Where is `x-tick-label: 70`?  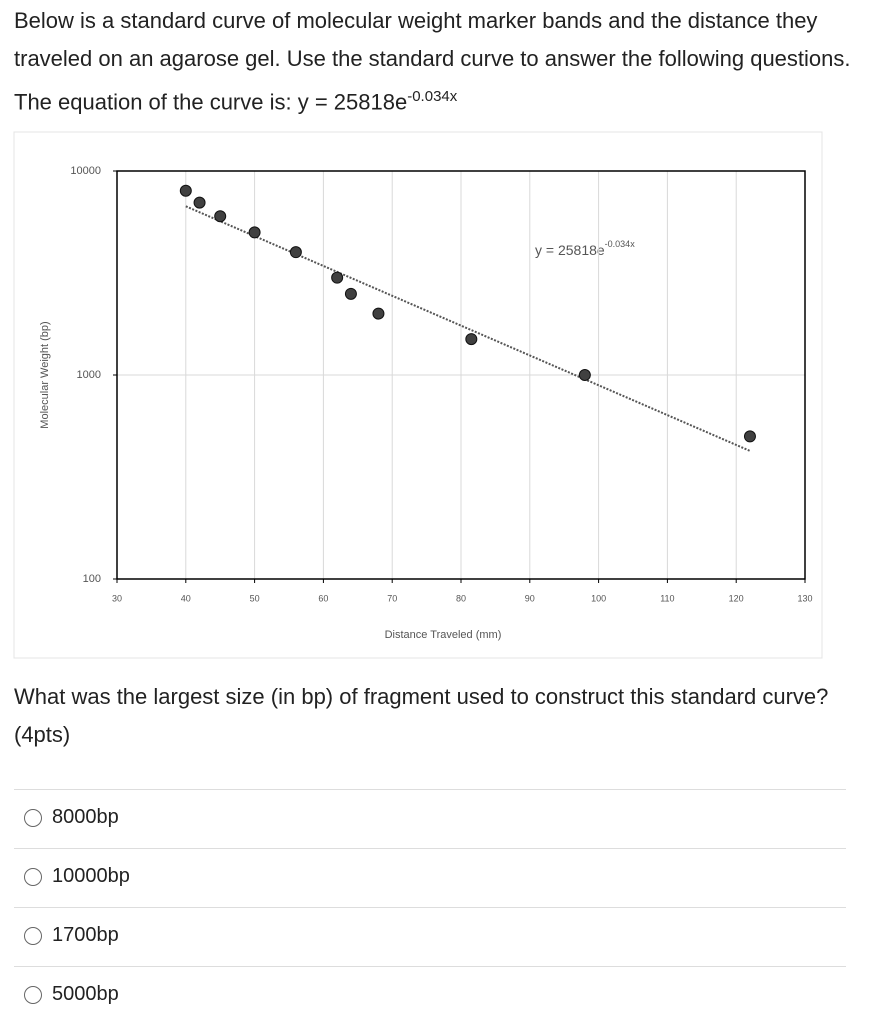 x-tick-label: 70 is located at coordinates (392, 598).